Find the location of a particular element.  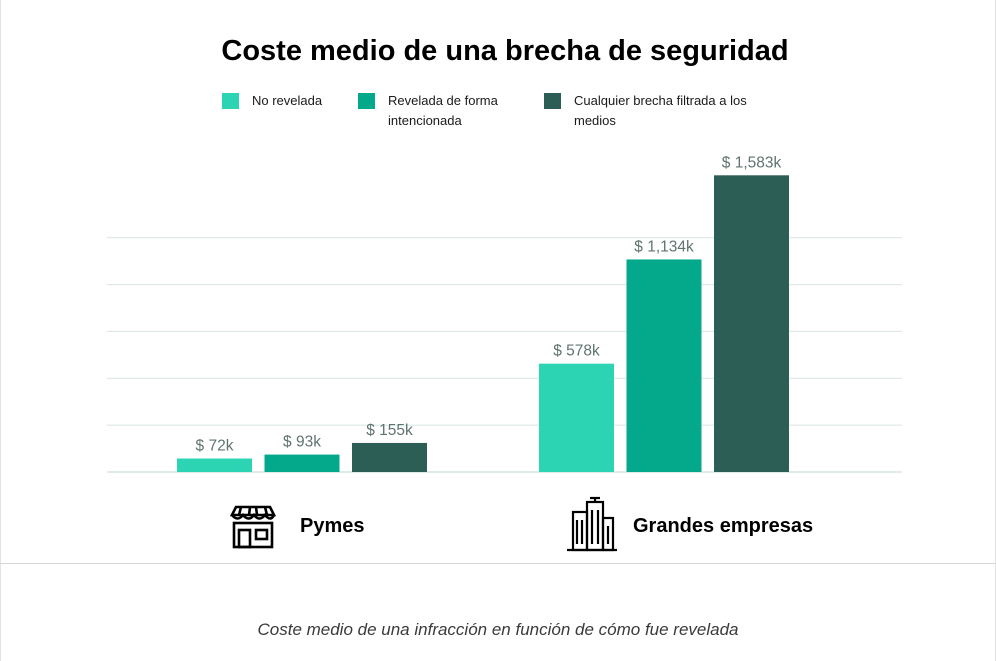

legend-label: Cualquier brecha filtrada a los is located at coordinates (660, 100).